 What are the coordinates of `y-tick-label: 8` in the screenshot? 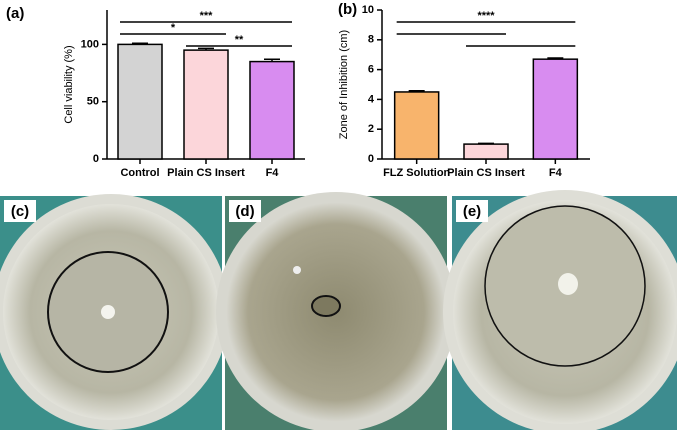 It's located at (371, 40).